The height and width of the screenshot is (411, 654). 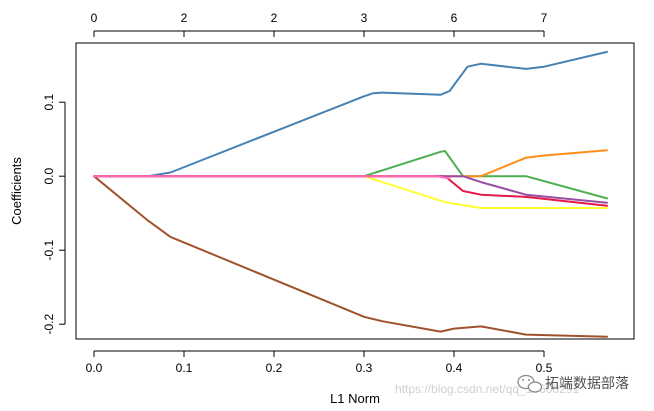 I want to click on y-tick-label: 0.0, so click(x=49, y=176).